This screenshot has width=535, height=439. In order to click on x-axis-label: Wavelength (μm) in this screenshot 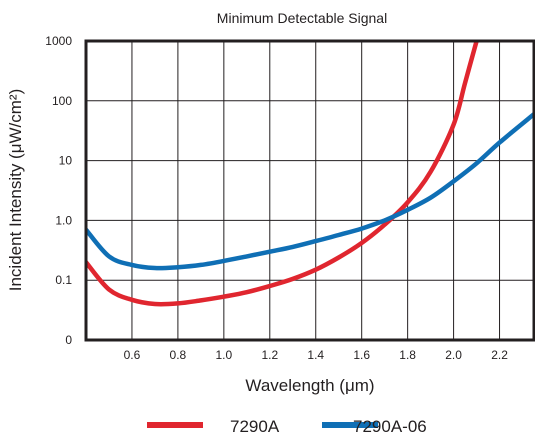, I will do `click(309, 385)`.